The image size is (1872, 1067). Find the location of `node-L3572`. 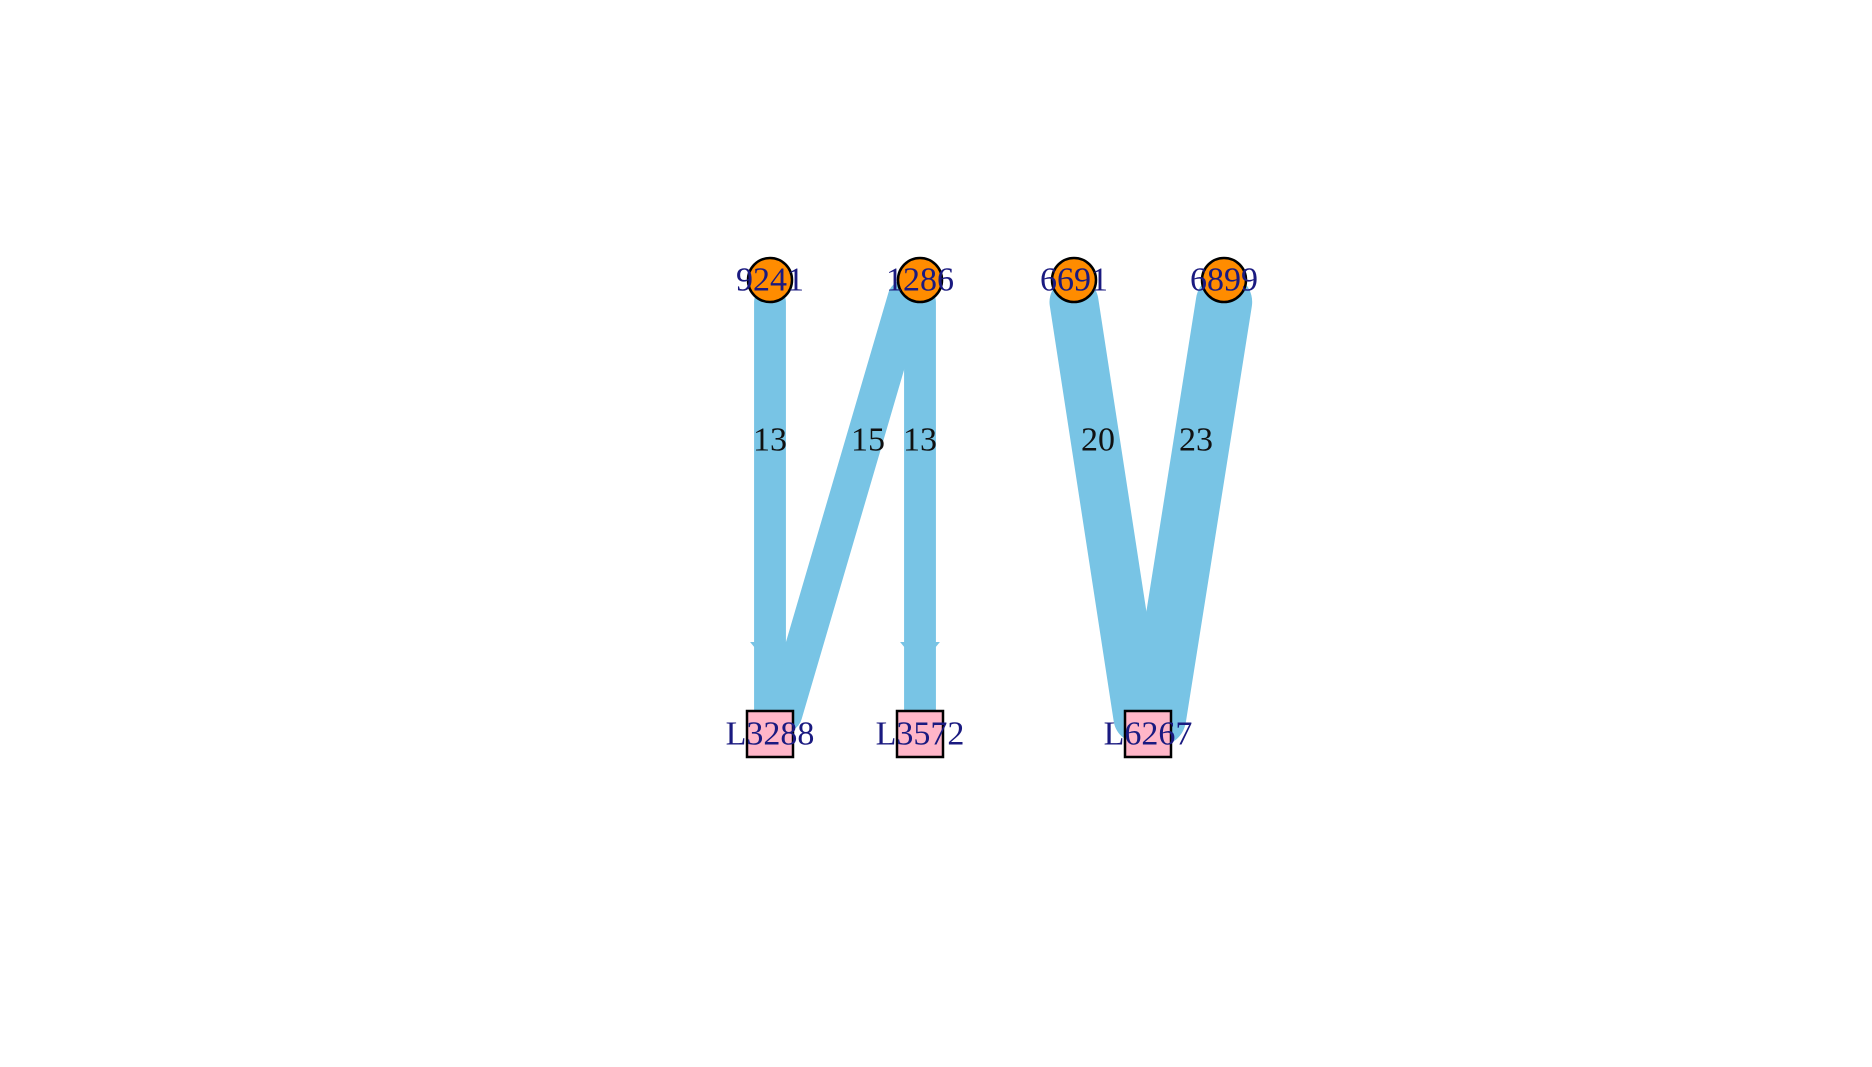

node-L3572 is located at coordinates (920, 734).